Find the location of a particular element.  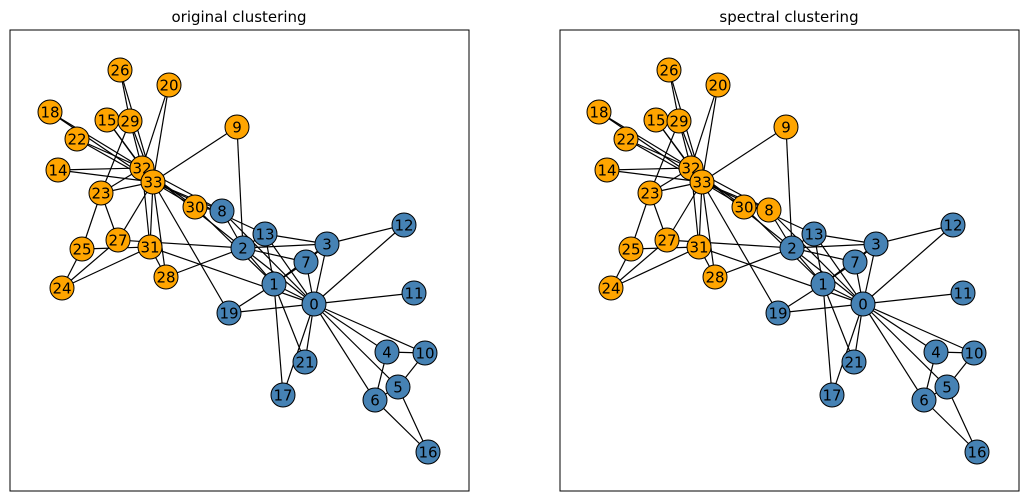

node-25: 25 is located at coordinates (631, 249).